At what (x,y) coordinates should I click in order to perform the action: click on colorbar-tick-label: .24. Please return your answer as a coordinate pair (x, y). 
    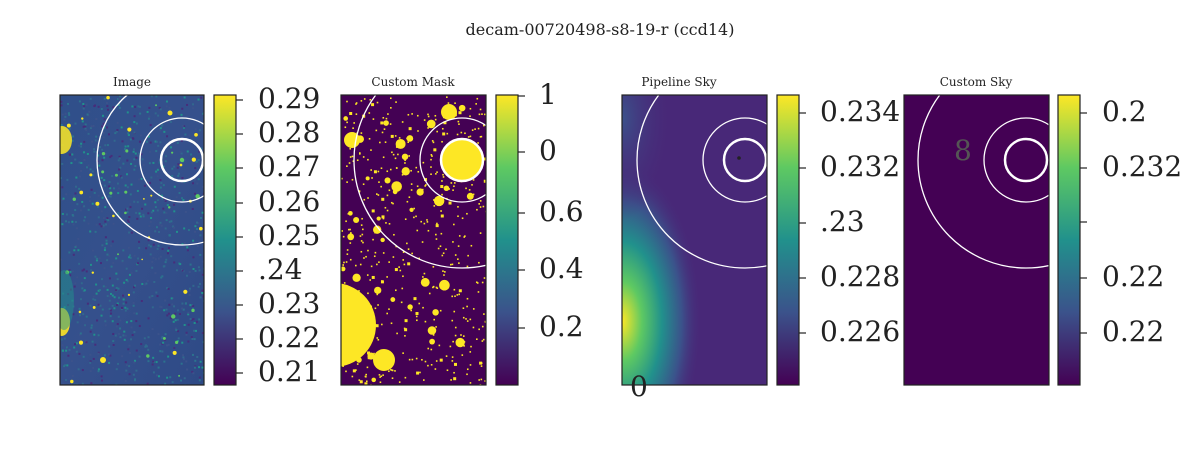
    Looking at the image, I should click on (280, 269).